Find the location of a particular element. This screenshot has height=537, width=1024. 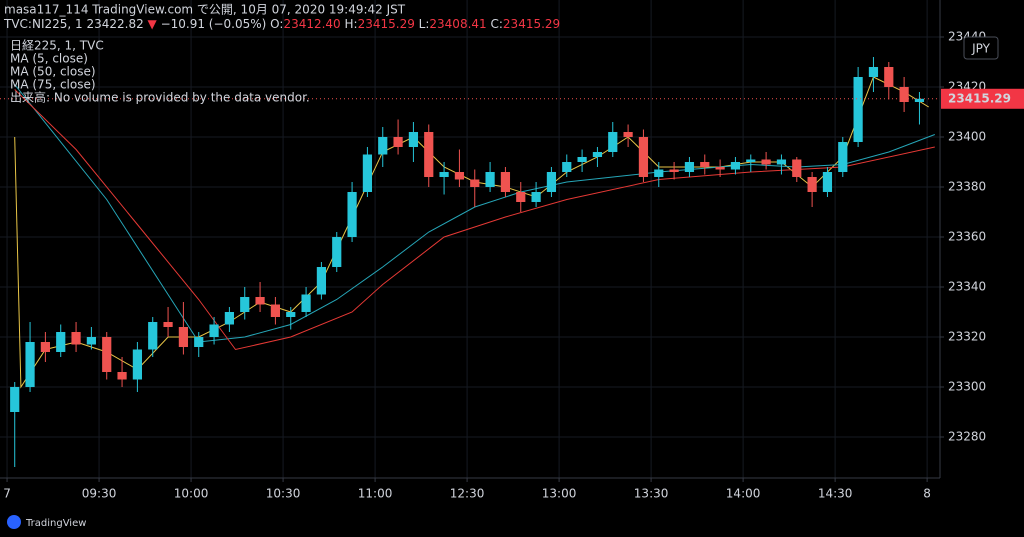

x-tick-label: 12:30 is located at coordinates (467, 494).